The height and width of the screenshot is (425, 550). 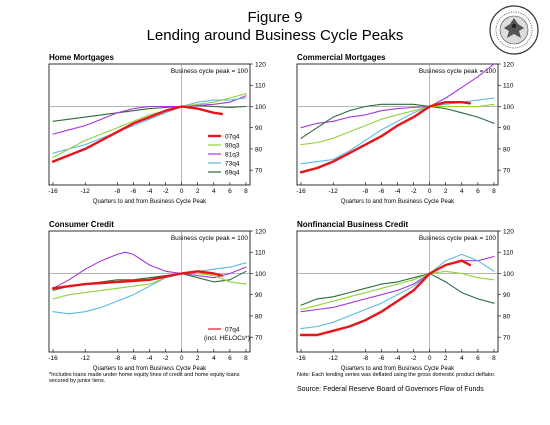 What do you see at coordinates (232, 173) in the screenshot?
I see `legend-entry-69q4: 69q4` at bounding box center [232, 173].